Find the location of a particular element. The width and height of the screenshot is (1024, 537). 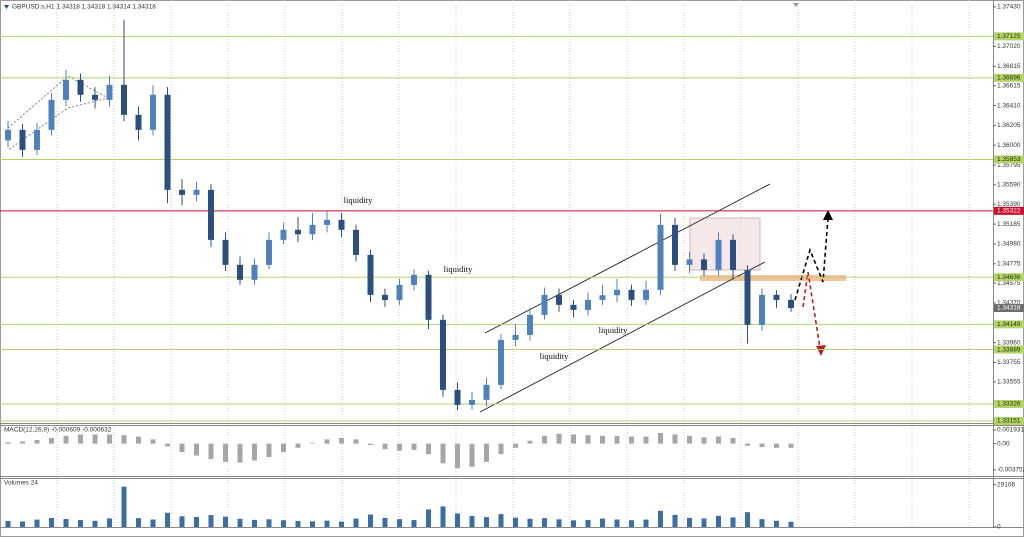

annotation: liquidity is located at coordinates (359, 200).